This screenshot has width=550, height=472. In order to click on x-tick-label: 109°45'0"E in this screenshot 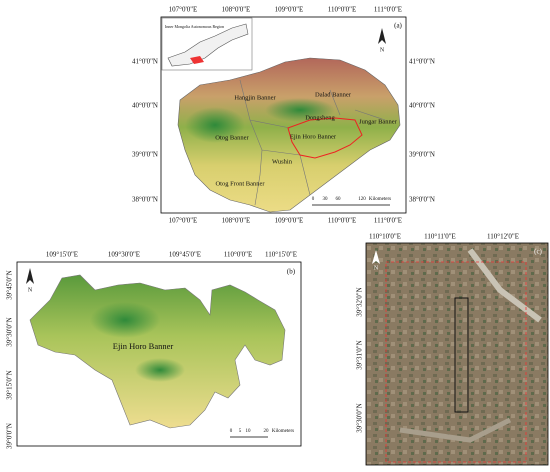, I will do `click(185, 255)`.